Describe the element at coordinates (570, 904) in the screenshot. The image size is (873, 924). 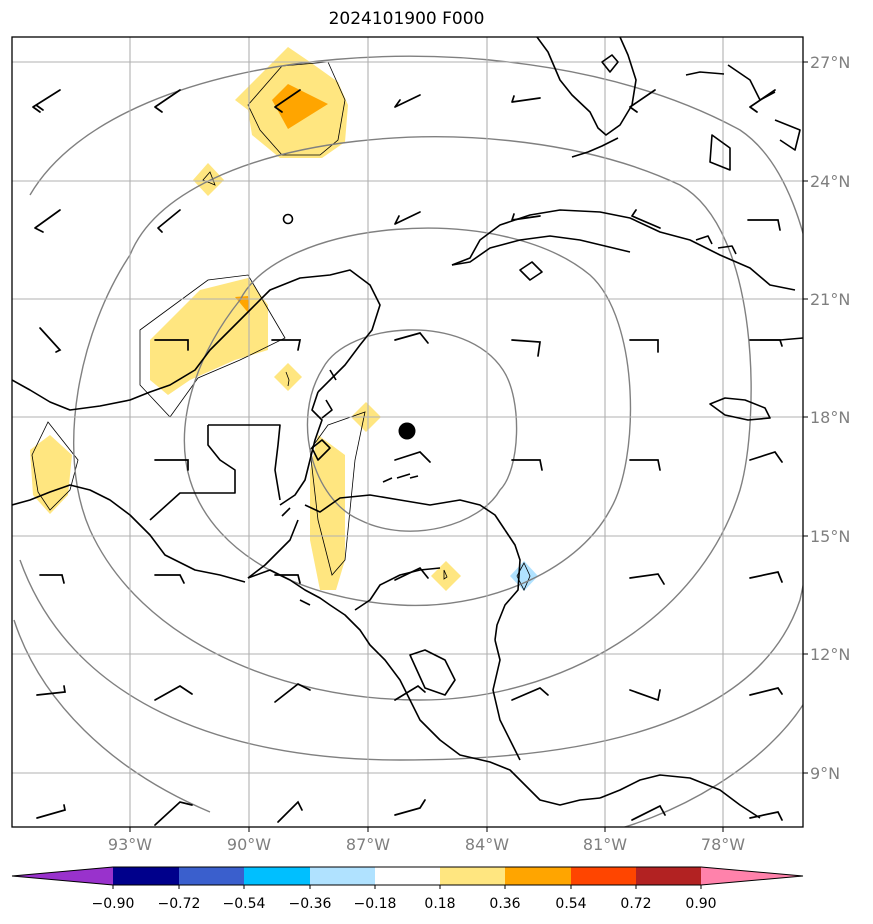
I see `colorbar-label: 0.54` at that location.